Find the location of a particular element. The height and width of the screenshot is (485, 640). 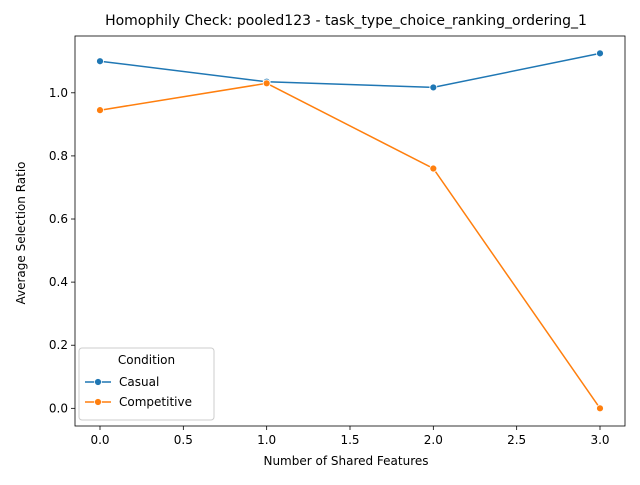

series-line-casual is located at coordinates (350, 70).